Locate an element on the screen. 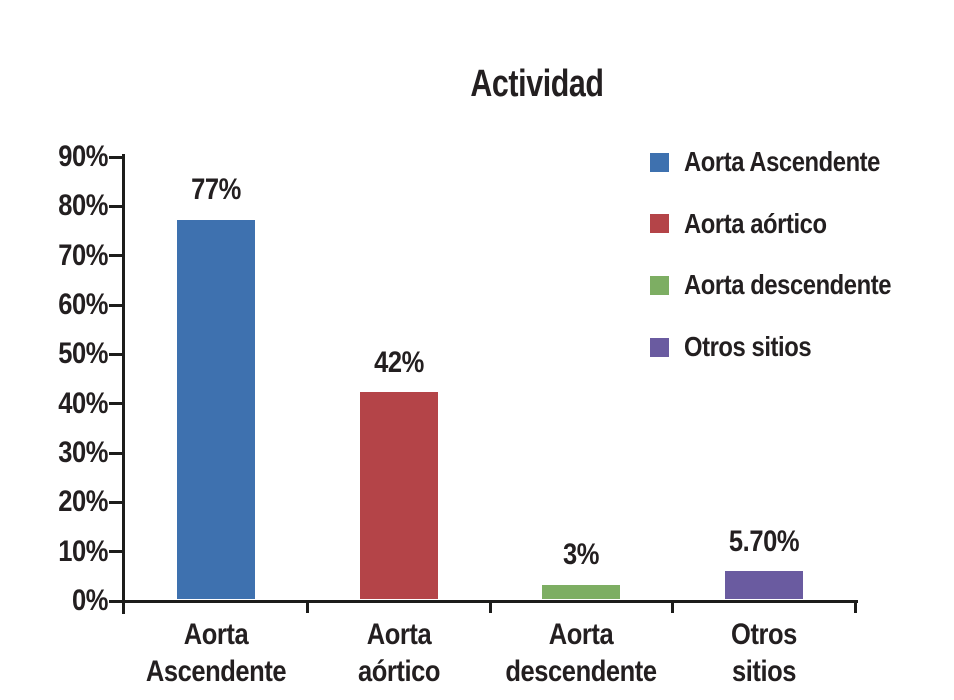  legend-item: Aorta descendente is located at coordinates (789, 285).